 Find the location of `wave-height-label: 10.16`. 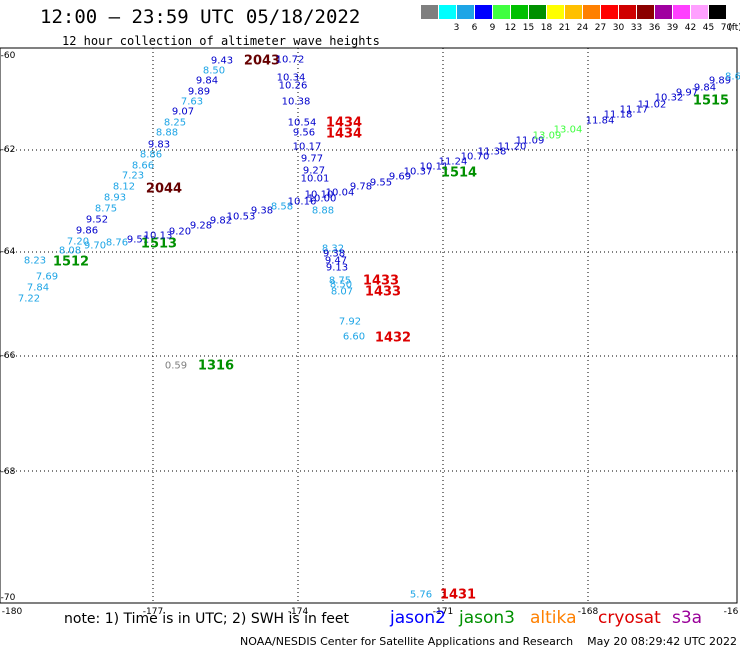

wave-height-label: 10.16 is located at coordinates (302, 202).